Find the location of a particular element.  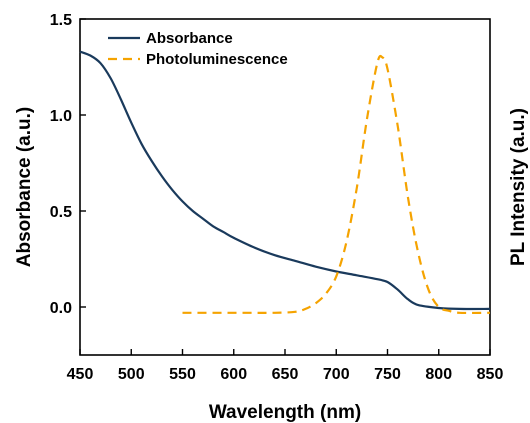

x-tick-label: 600 is located at coordinates (233, 374).